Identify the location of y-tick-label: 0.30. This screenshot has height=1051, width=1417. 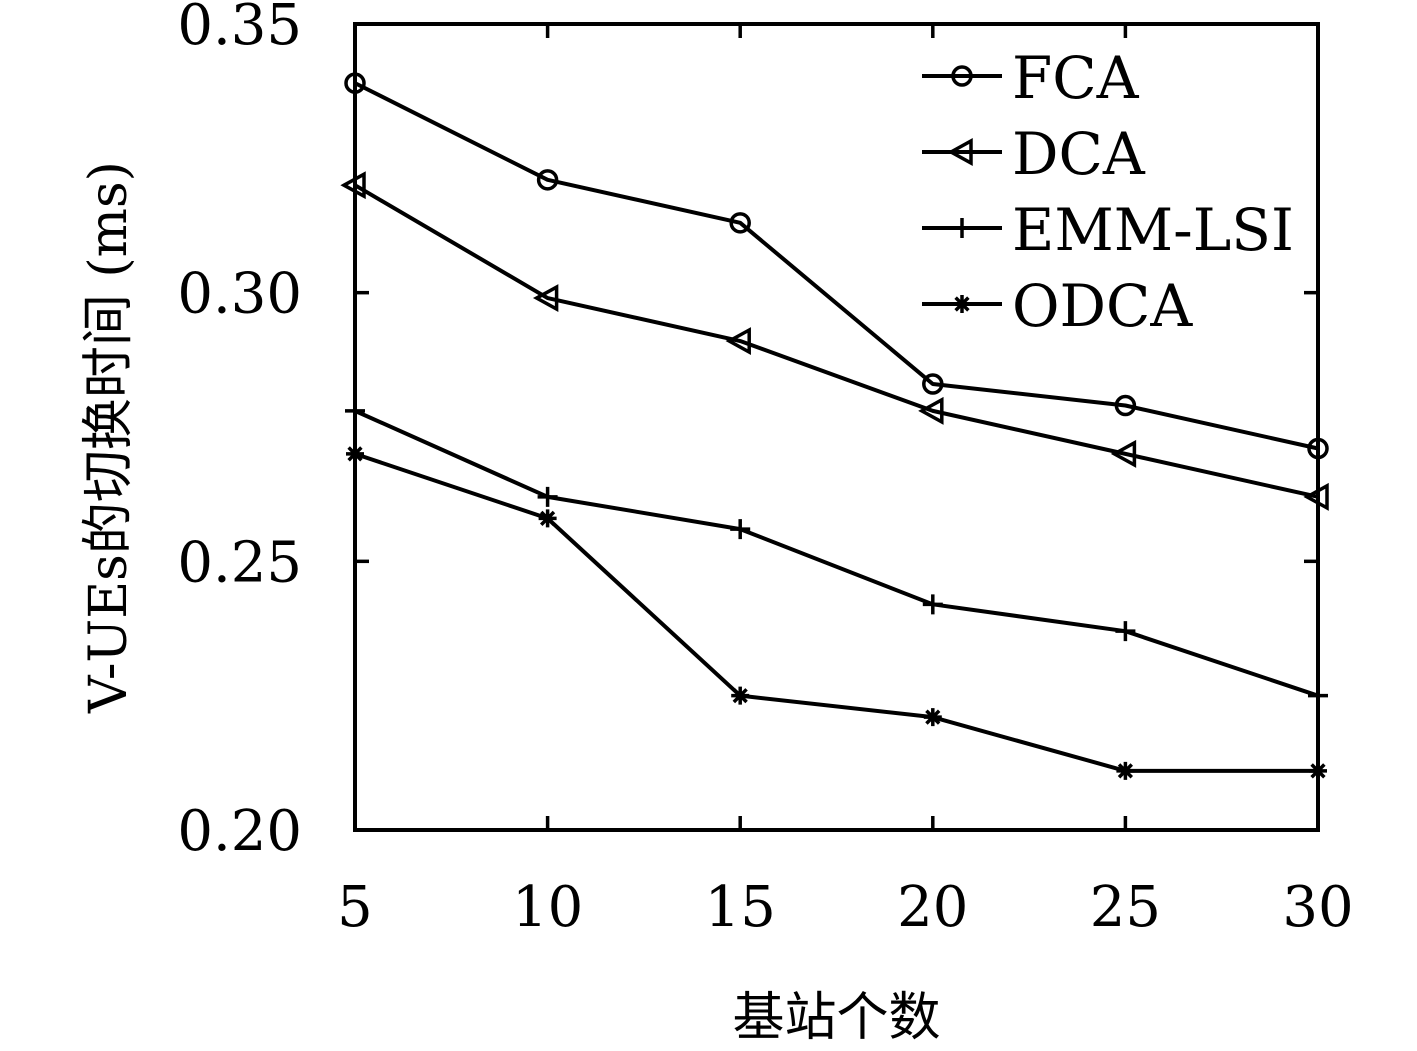
(239, 294).